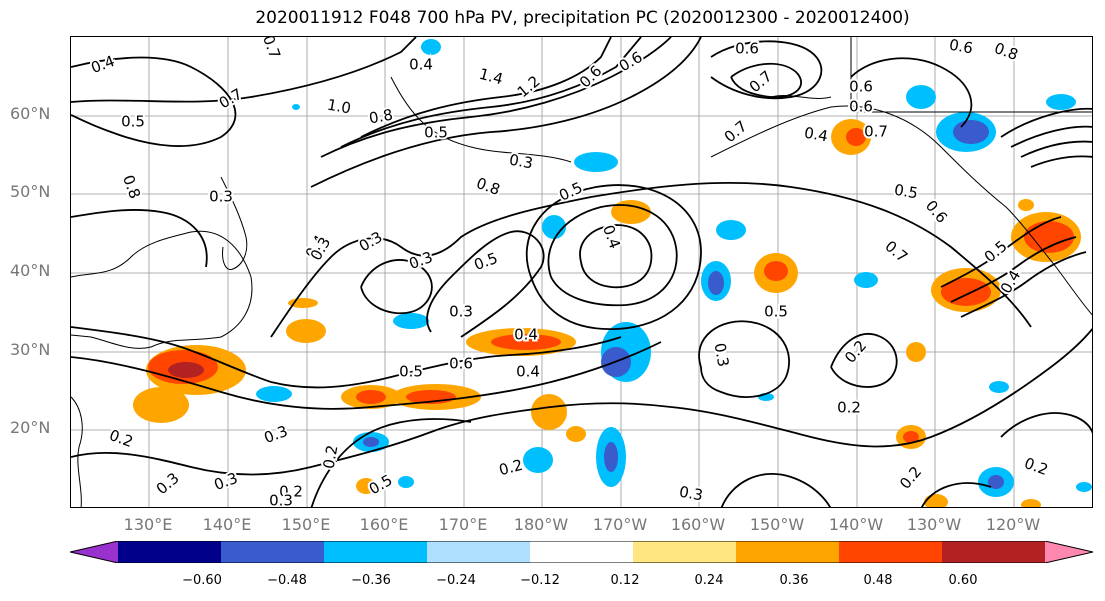  I want to click on lon-label-170w: 170°W, so click(620, 524).